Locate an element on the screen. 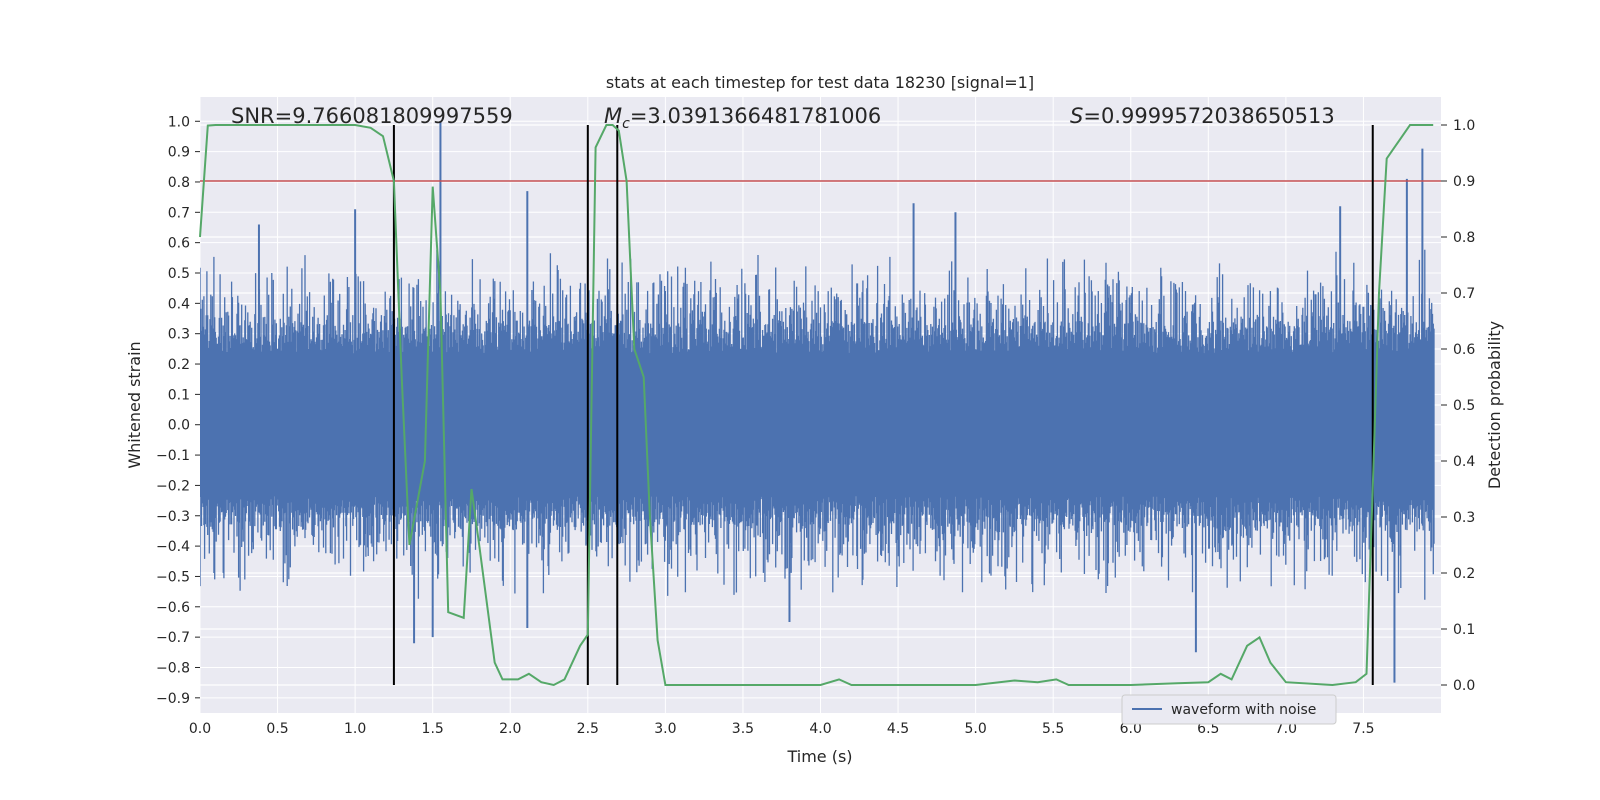 This screenshot has height=800, width=1600. y-left-tick-label: −0.1 is located at coordinates (173, 456).